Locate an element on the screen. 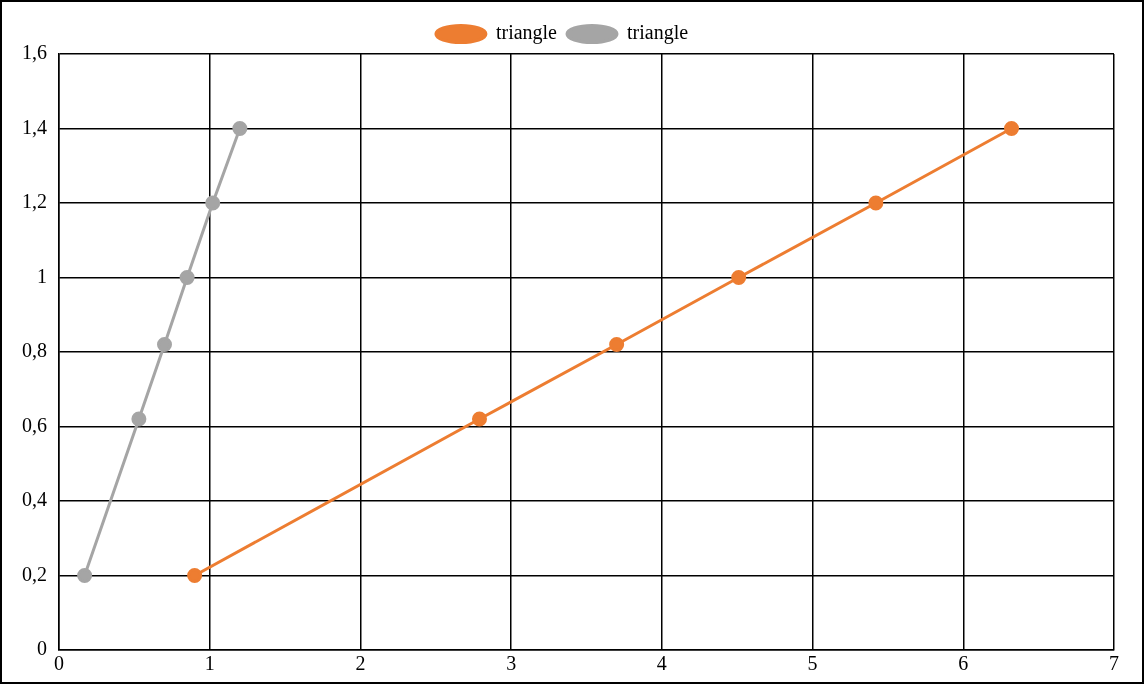 The image size is (1144, 684). y-tick-label: 0,2 is located at coordinates (34, 573).